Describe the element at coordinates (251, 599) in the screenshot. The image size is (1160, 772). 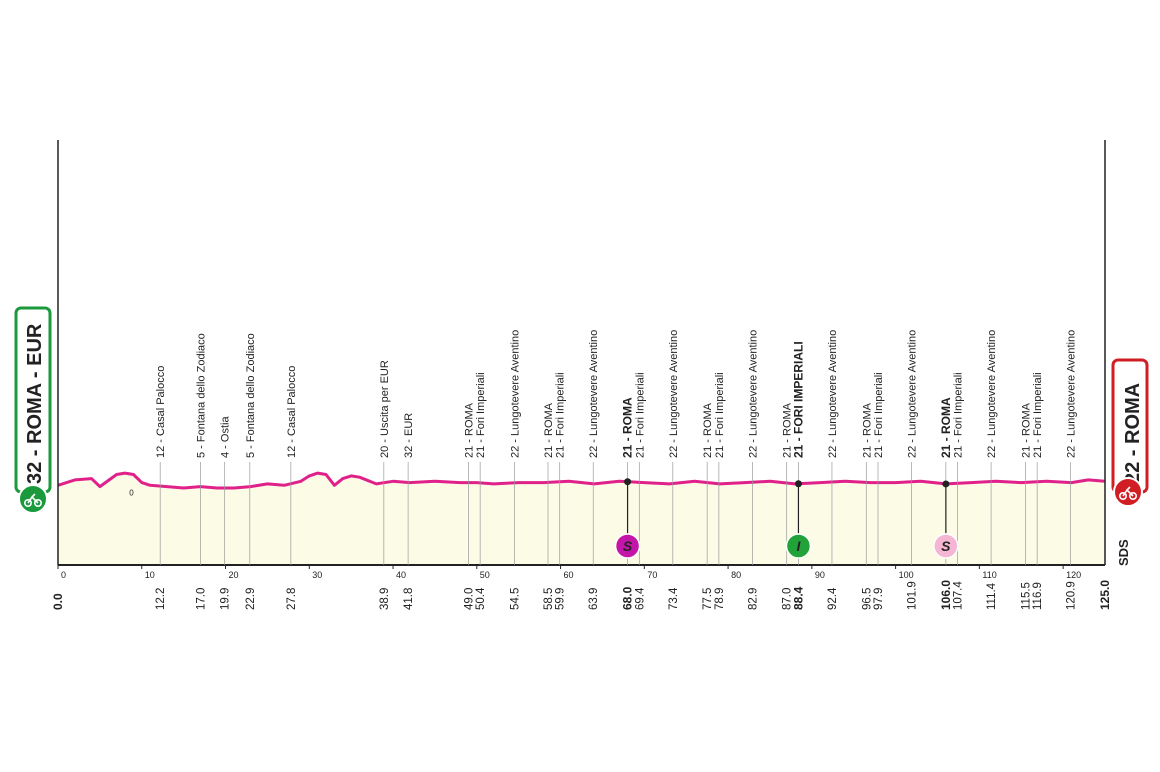
I see `waypoint-km: 22.9` at that location.